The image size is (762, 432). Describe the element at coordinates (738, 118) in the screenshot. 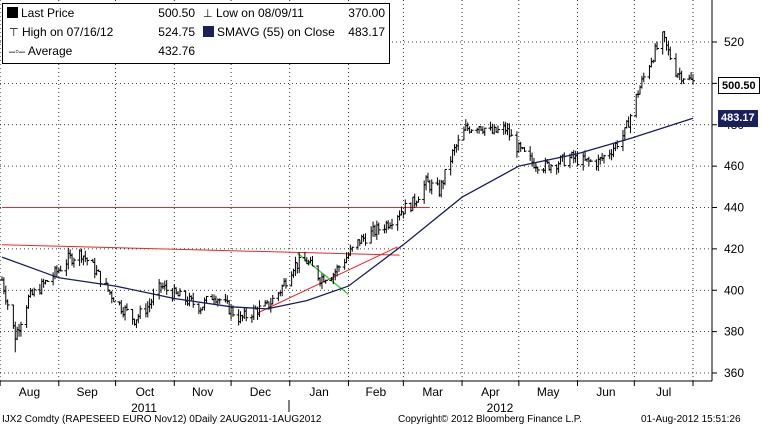

I see `smavg-price-tag: 483.17` at that location.